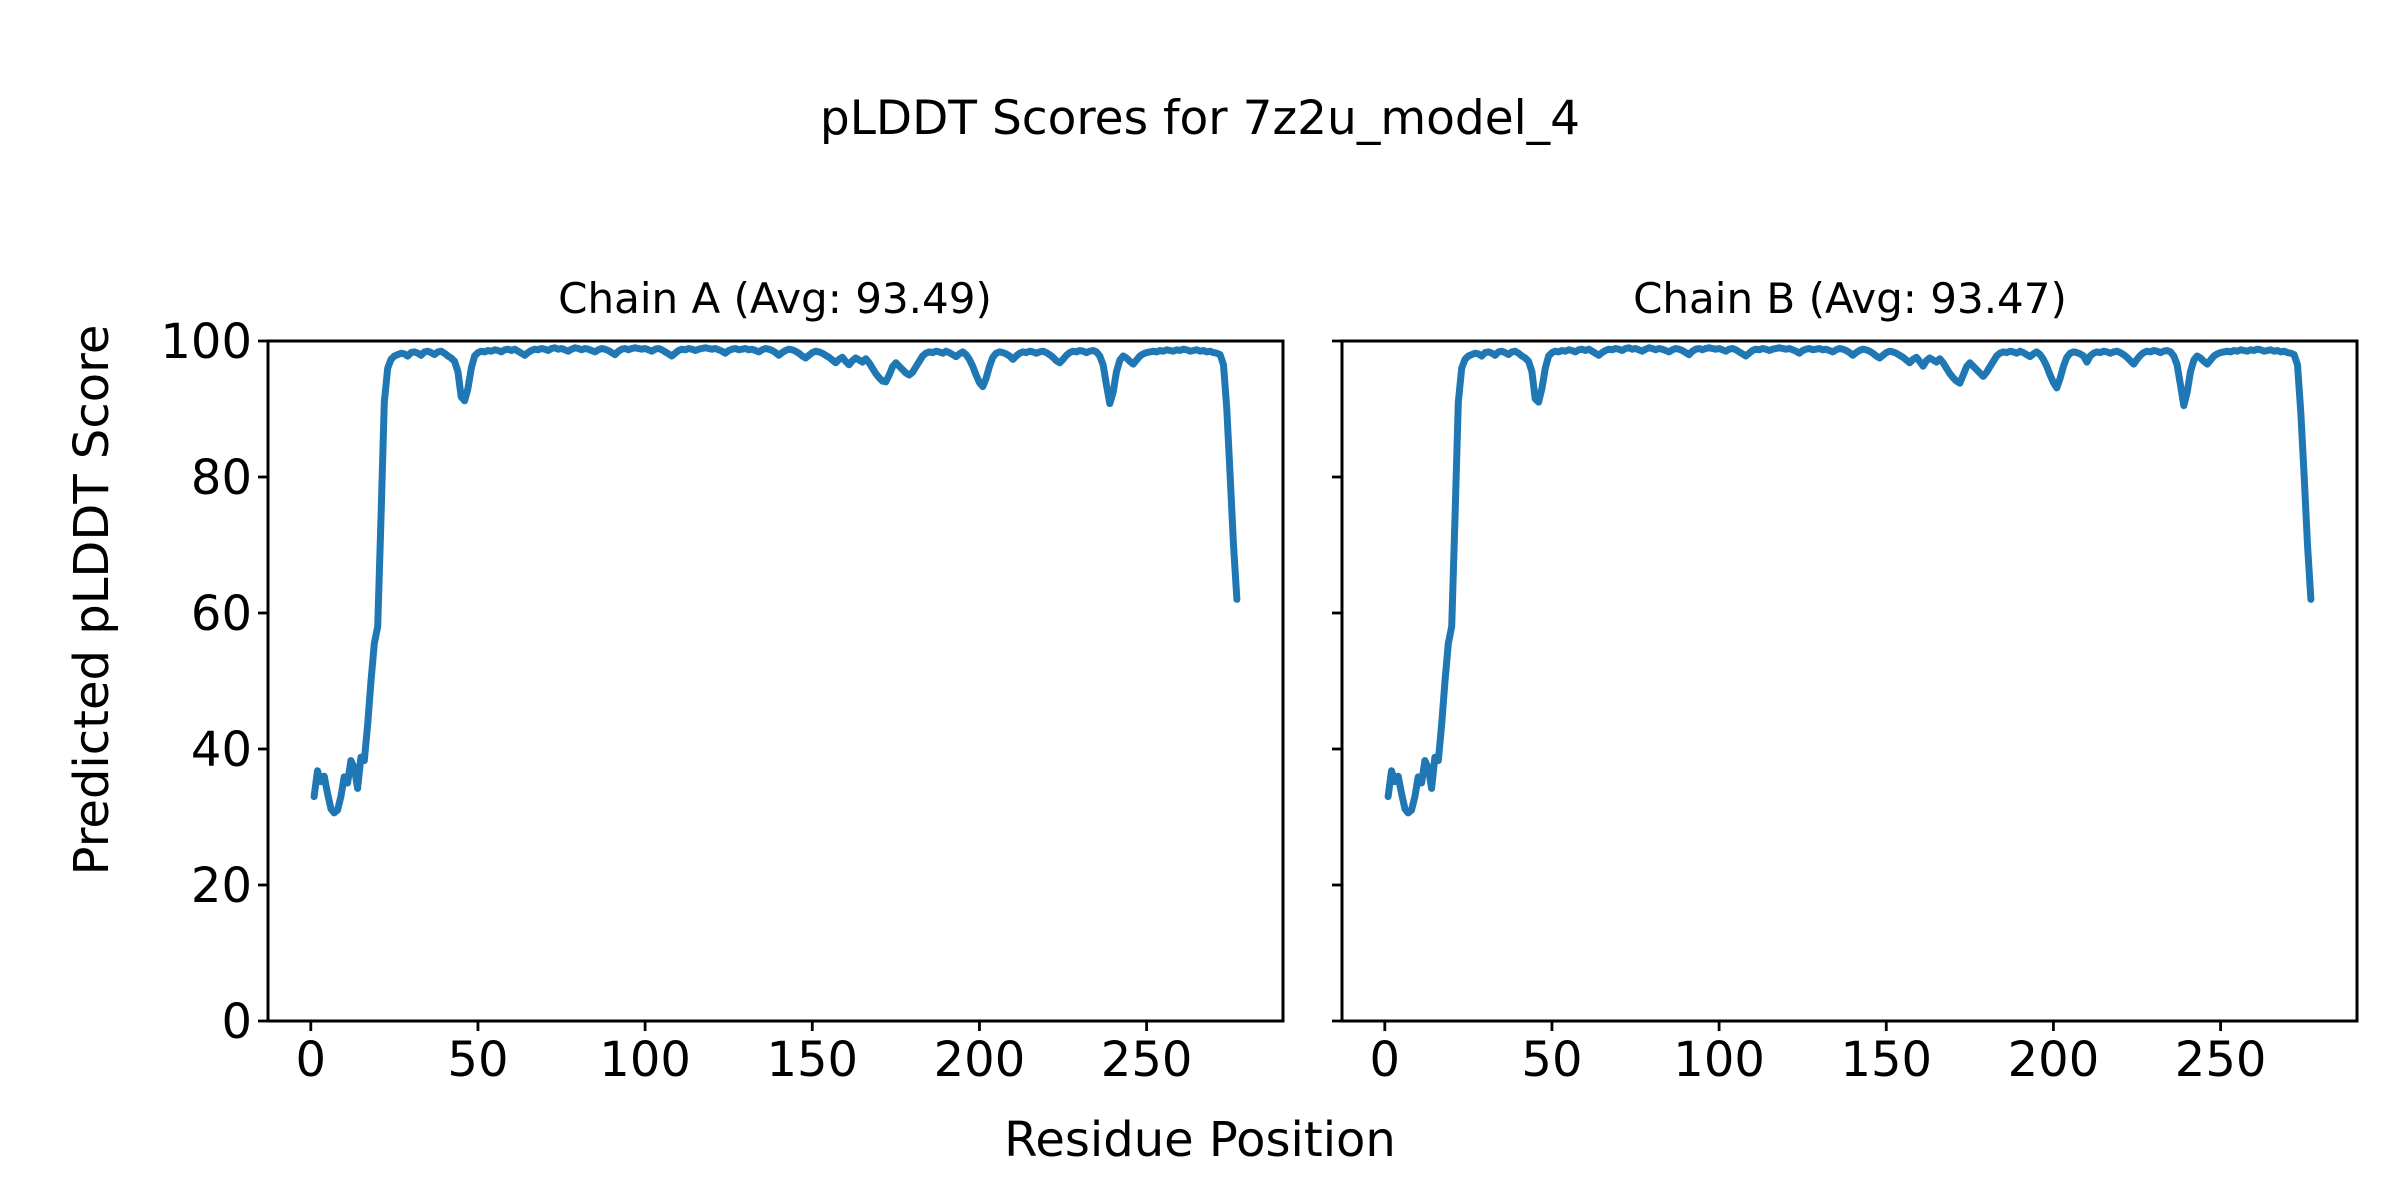 Image resolution: width=2400 pixels, height=1204 pixels. Describe the element at coordinates (1200, 118) in the screenshot. I see `figure-suptitle: pLDDT Scores for 7z2u_model_4` at that location.